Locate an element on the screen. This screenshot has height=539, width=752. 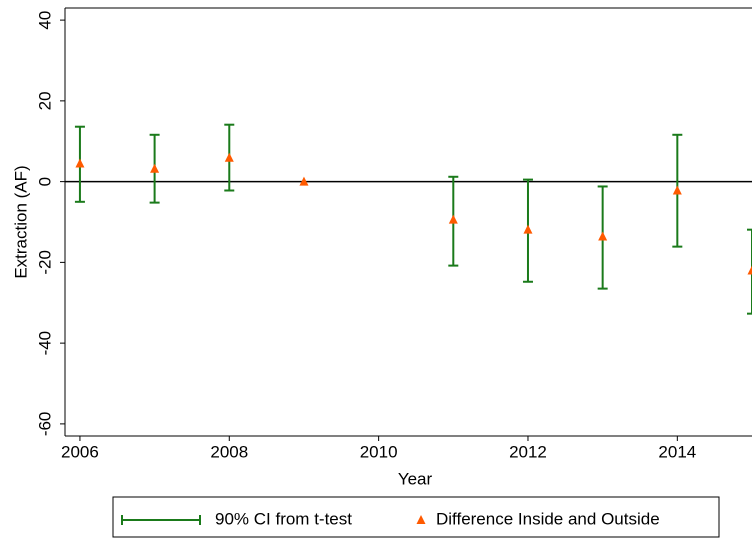
x-tick-label: 2008 is located at coordinates (229, 451).